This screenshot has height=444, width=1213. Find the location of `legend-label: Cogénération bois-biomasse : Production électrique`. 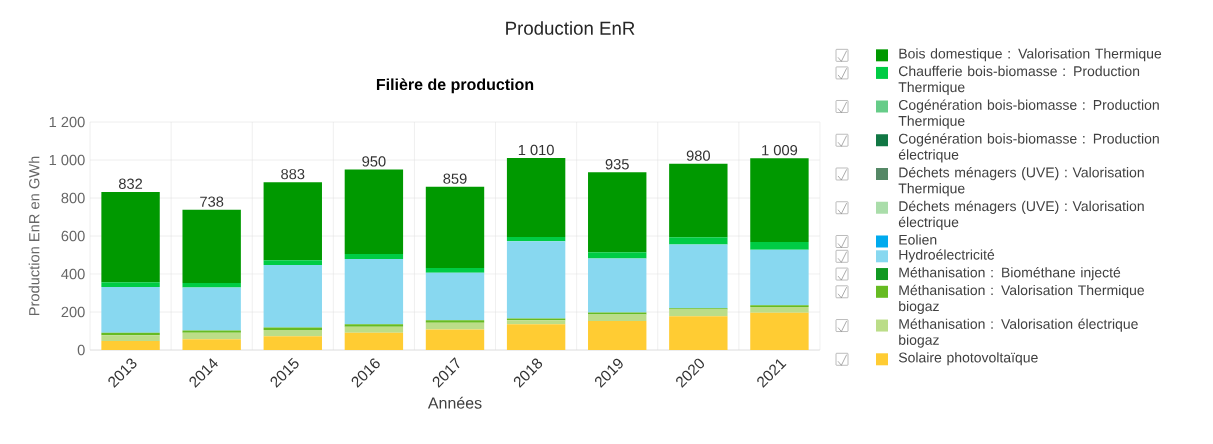

legend-label: Cogénération bois-biomasse : Production électrique is located at coordinates (1028, 148).